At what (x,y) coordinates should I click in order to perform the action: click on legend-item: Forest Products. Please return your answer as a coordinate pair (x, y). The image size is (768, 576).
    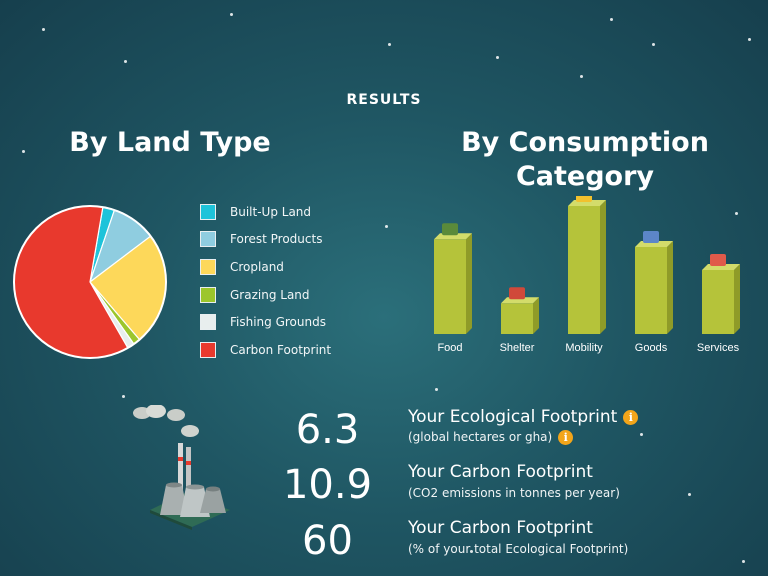
    Looking at the image, I should click on (265, 240).